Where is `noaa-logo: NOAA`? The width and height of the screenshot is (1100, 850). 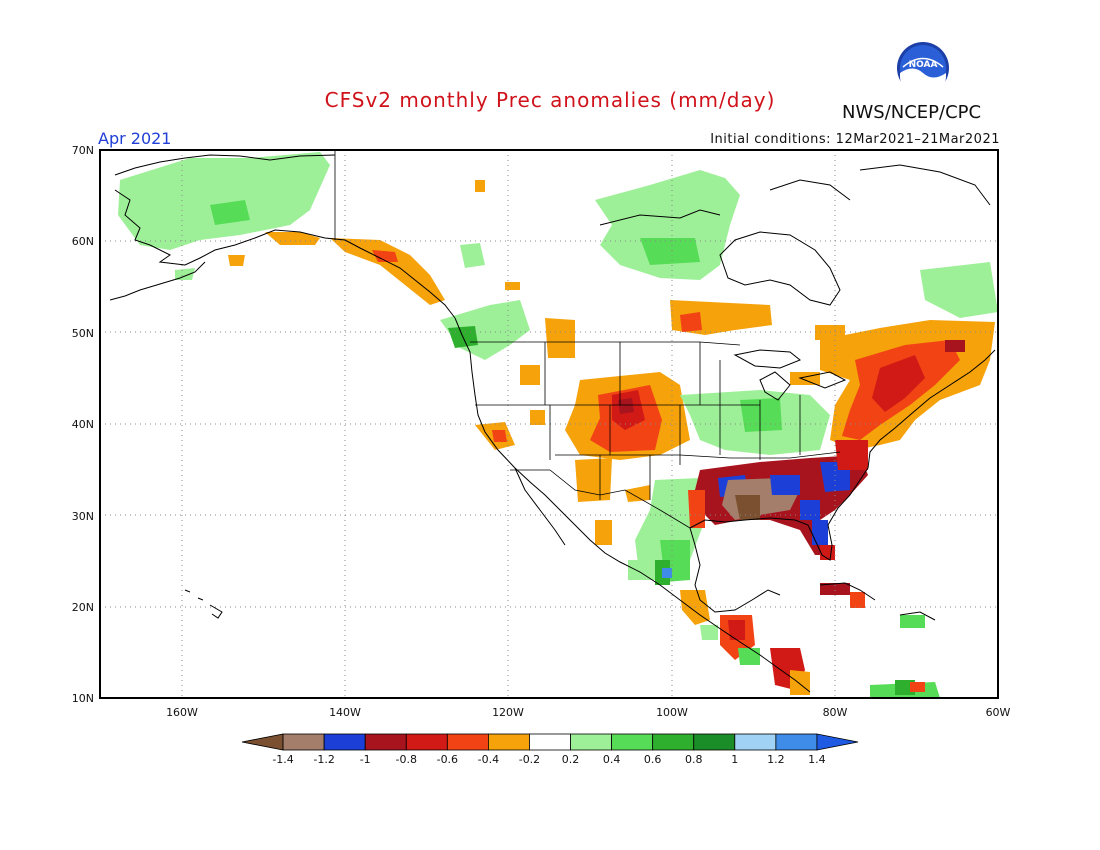 noaa-logo: NOAA is located at coordinates (923, 69).